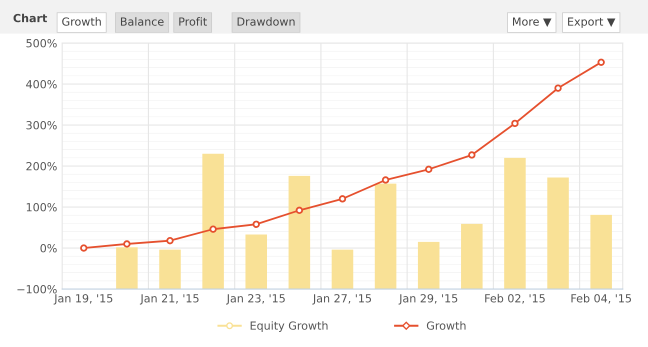 Image resolution: width=648 pixels, height=347 pixels. What do you see at coordinates (446, 325) in the screenshot?
I see `legend-label: Growth` at bounding box center [446, 325].